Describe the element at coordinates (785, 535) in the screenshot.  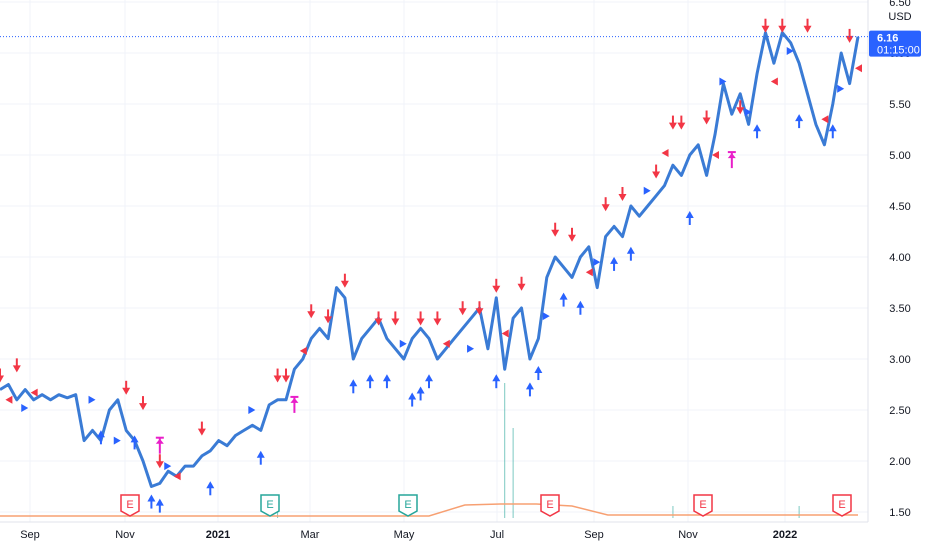
I see `x-tick-label: 2022` at that location.